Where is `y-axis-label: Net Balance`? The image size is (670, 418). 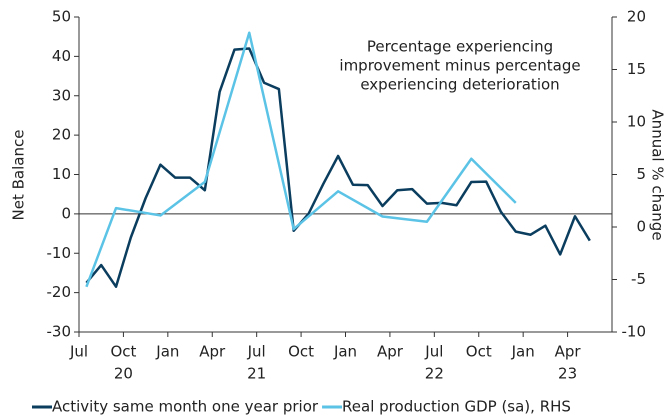
y-axis-label: Net Balance is located at coordinates (19, 175).